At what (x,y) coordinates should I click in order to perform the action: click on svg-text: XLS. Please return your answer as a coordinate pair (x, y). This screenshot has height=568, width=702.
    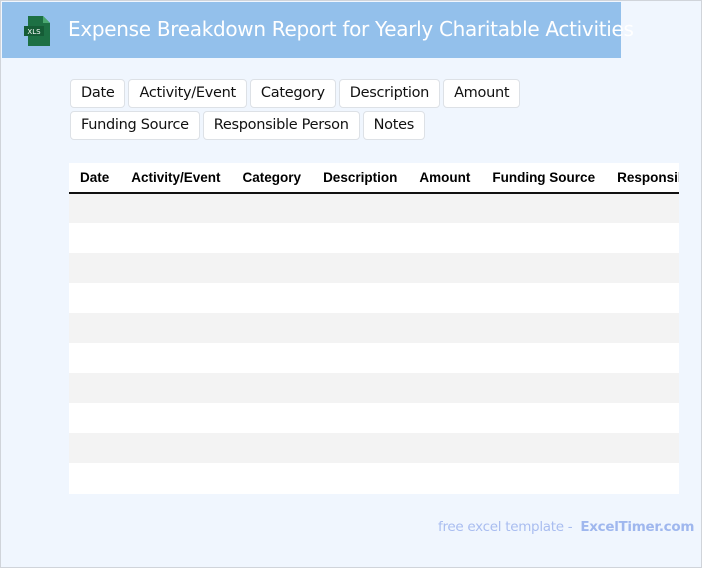
    Looking at the image, I should click on (34, 32).